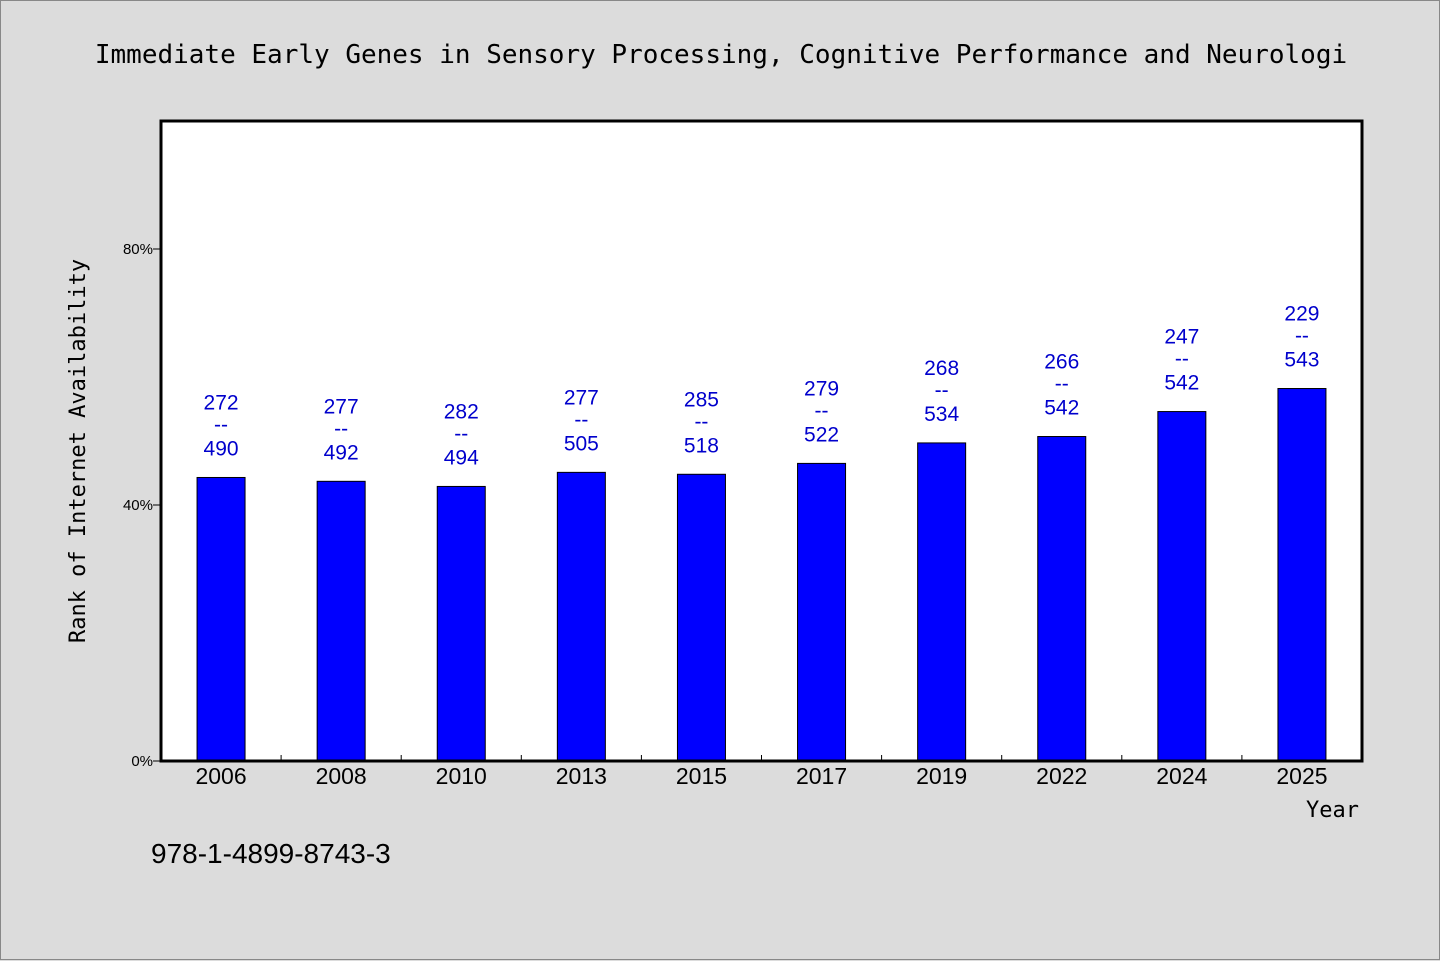  What do you see at coordinates (701, 445) in the screenshot?
I see `data-label-bottom-2015: 518` at bounding box center [701, 445].